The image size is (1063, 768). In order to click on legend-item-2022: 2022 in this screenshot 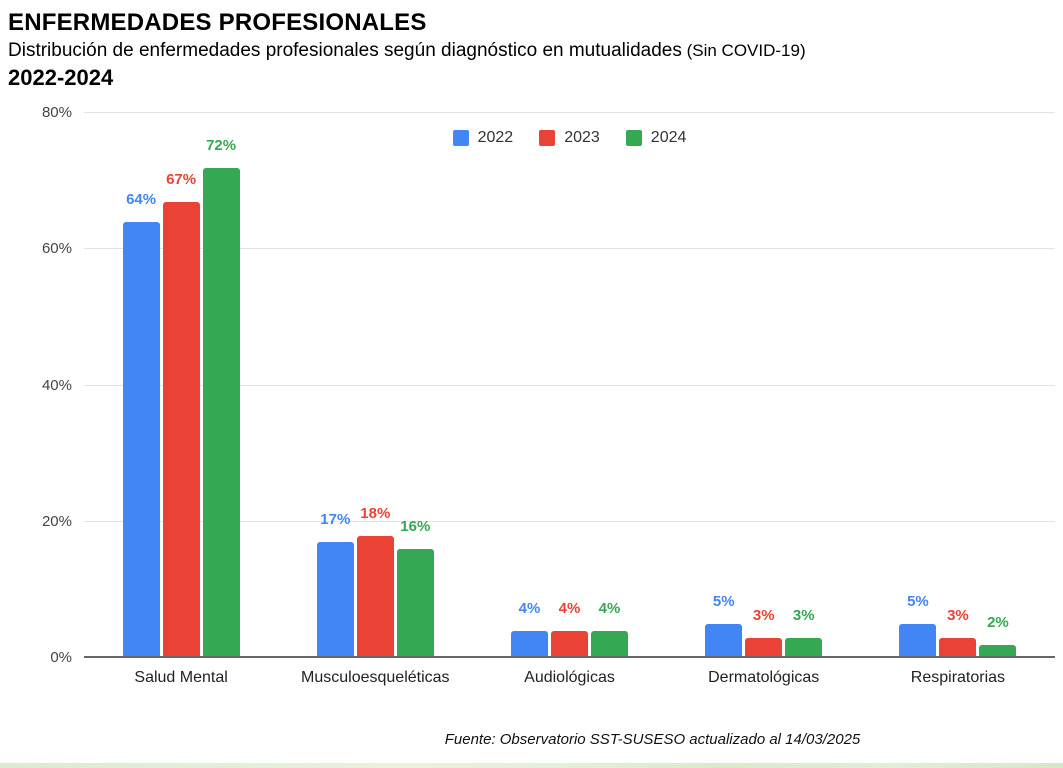, I will do `click(483, 138)`.